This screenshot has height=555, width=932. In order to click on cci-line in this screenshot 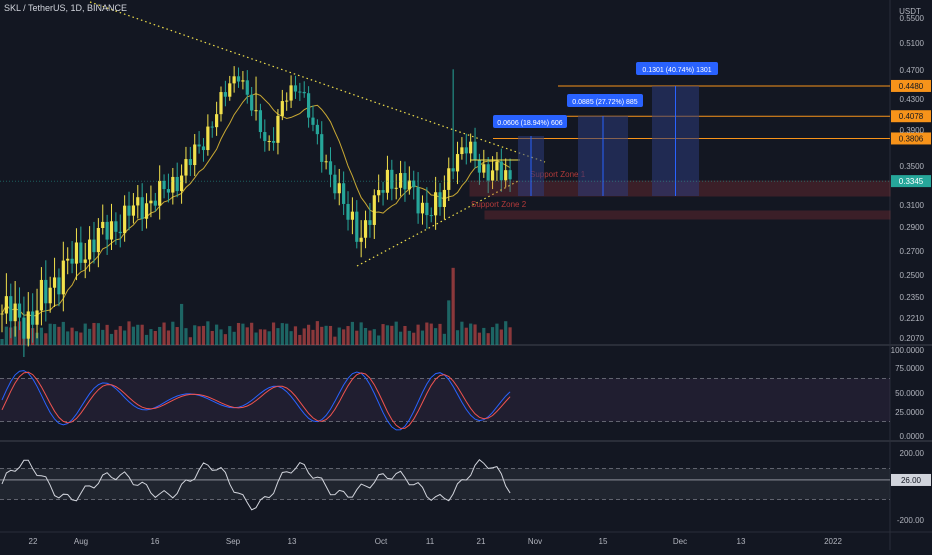, I will do `click(256, 484)`.